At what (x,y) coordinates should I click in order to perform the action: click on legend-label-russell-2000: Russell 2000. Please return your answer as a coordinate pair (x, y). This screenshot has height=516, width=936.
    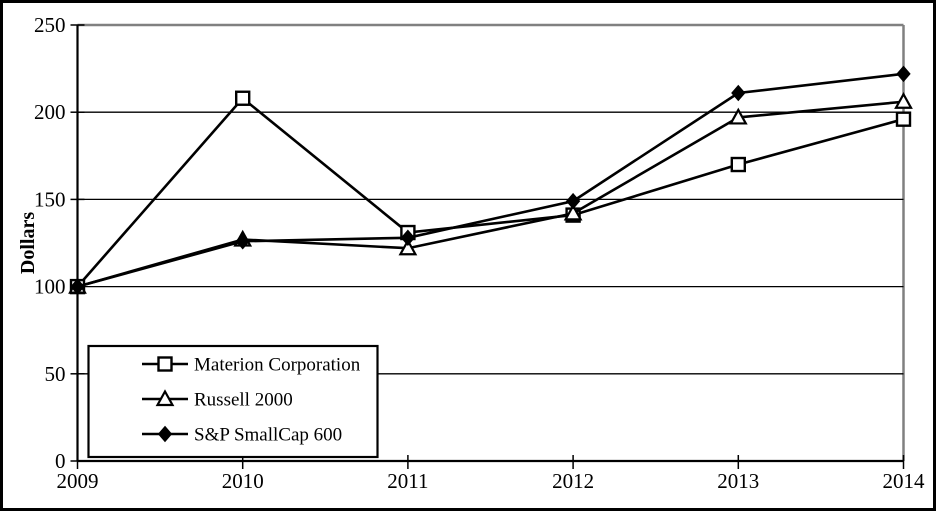
    Looking at the image, I should click on (243, 400).